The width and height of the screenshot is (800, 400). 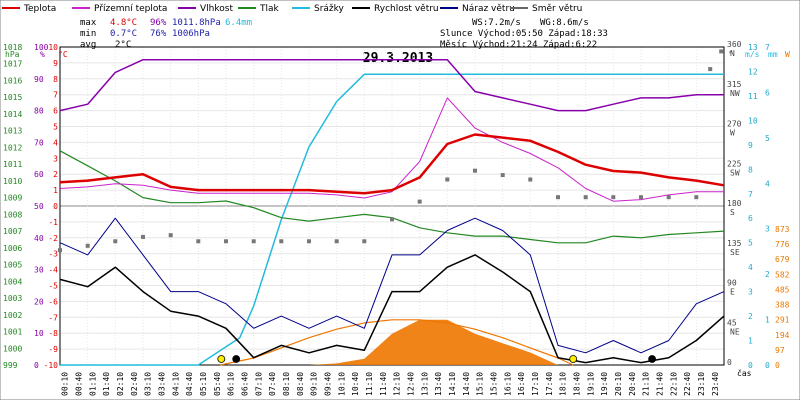 What do you see at coordinates (12, 332) in the screenshot?
I see `tick-hpa-17: 1001` at bounding box center [12, 332].